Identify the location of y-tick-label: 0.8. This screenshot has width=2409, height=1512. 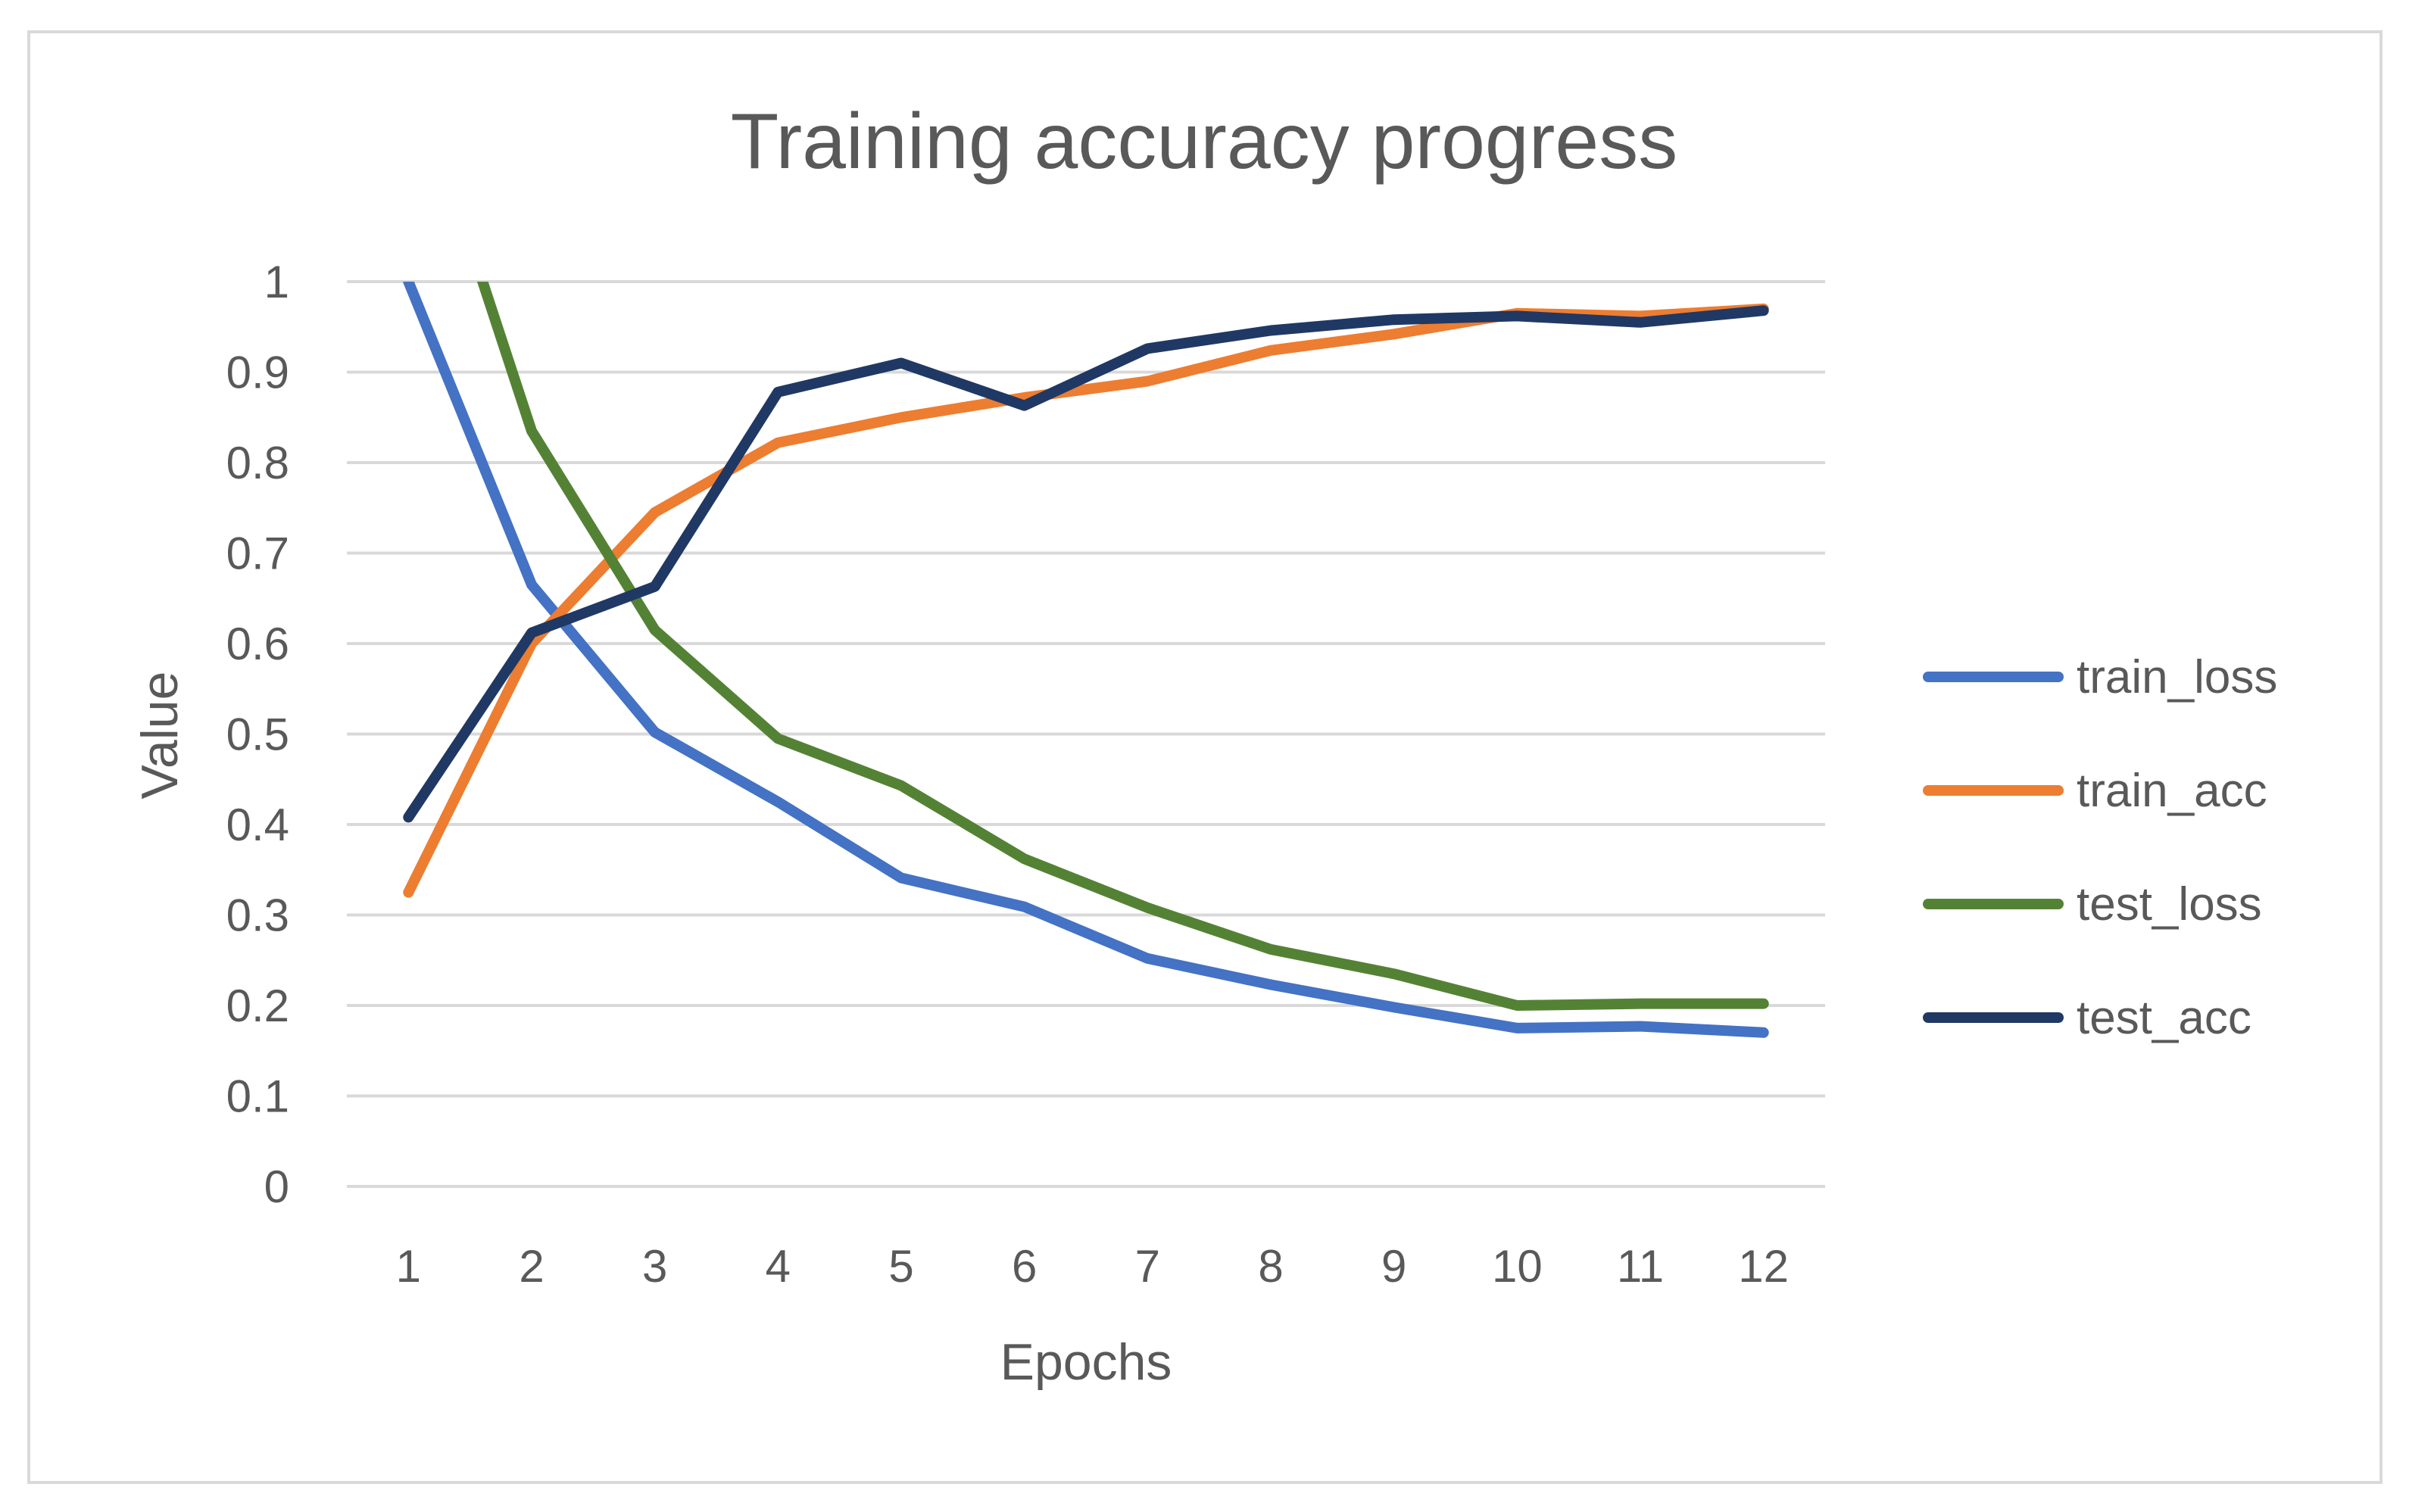
(258, 463).